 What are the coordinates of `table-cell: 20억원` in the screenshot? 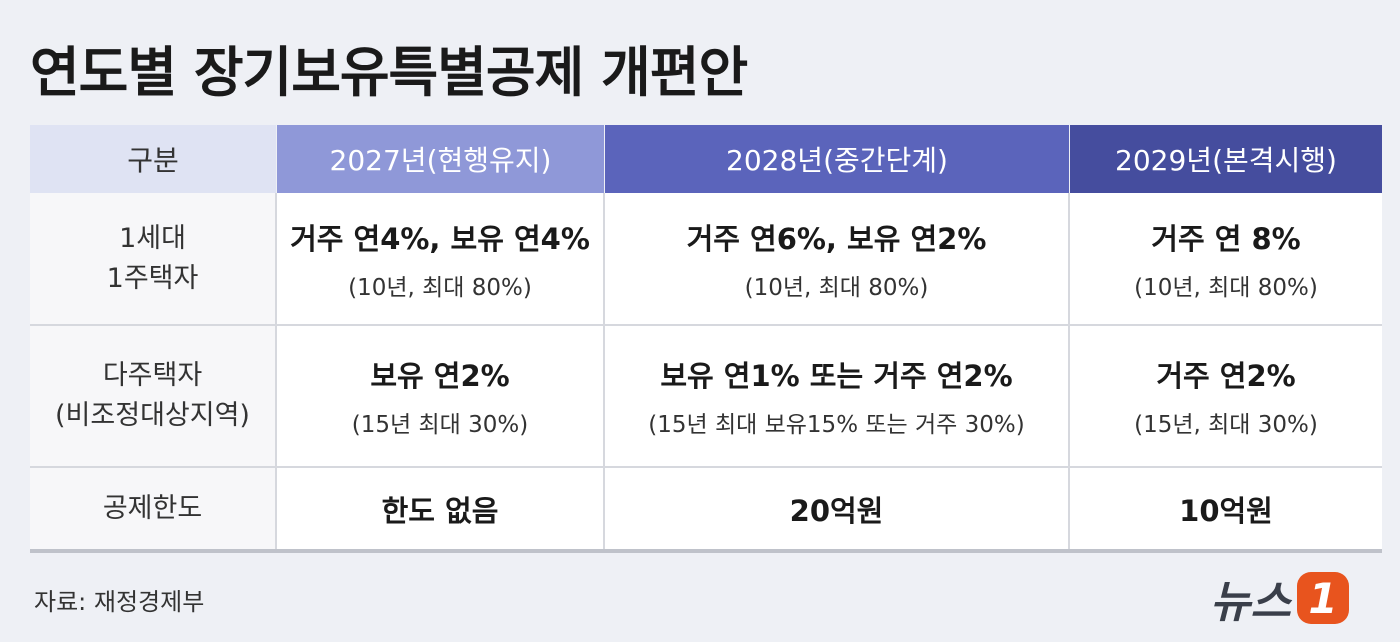 It's located at (837, 509).